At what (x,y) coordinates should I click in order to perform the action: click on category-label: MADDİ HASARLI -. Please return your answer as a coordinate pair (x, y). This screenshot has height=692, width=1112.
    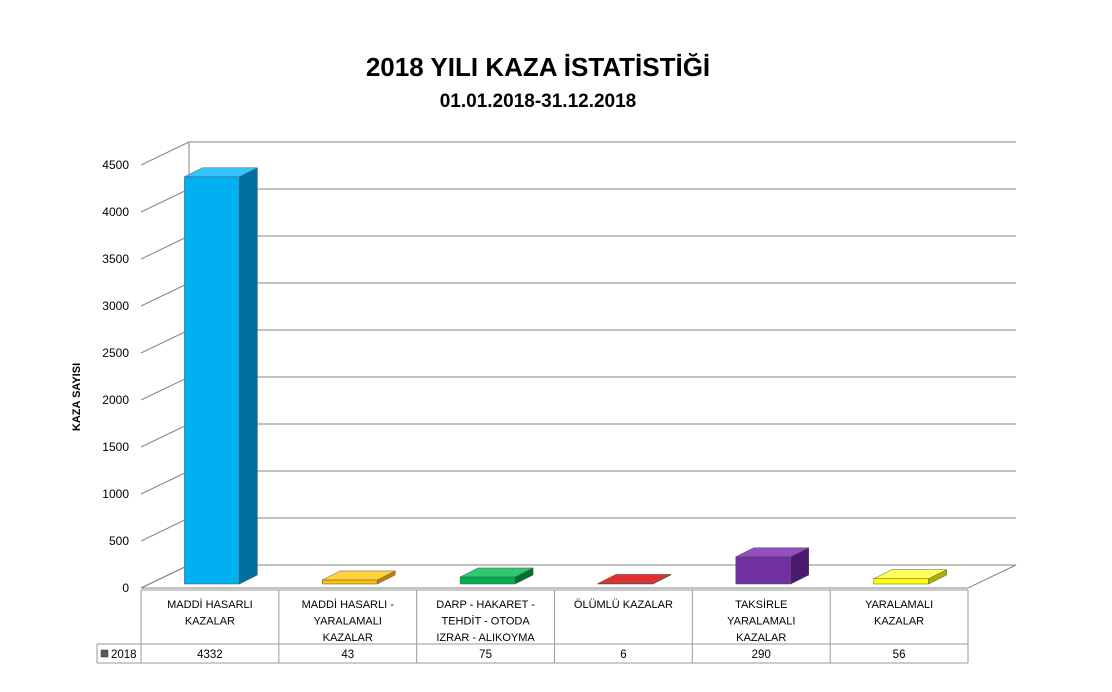
    Looking at the image, I should click on (348, 604).